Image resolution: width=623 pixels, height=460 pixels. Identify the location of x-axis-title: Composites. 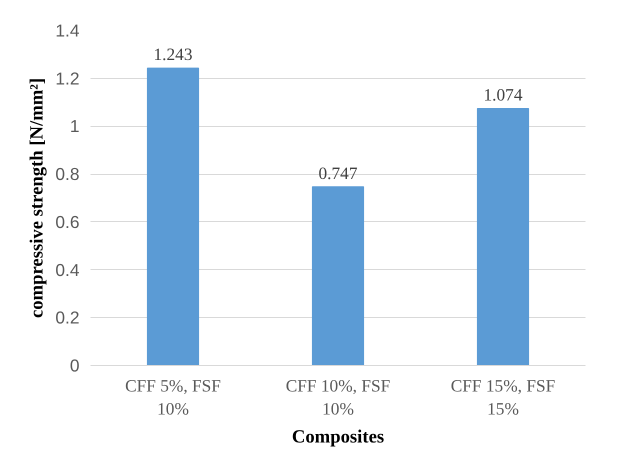
(338, 437).